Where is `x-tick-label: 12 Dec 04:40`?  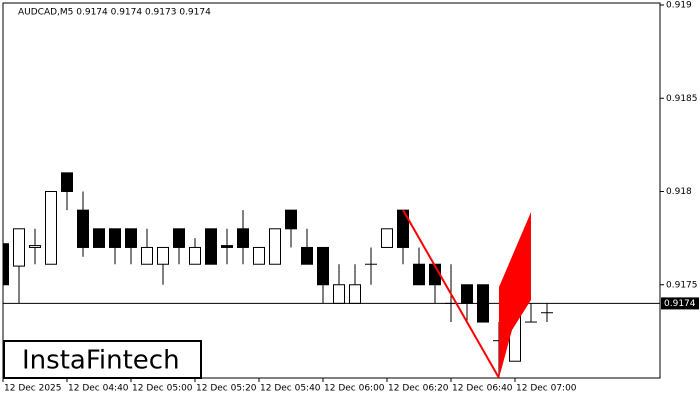 x-tick-label: 12 Dec 04:40 is located at coordinates (98, 389).